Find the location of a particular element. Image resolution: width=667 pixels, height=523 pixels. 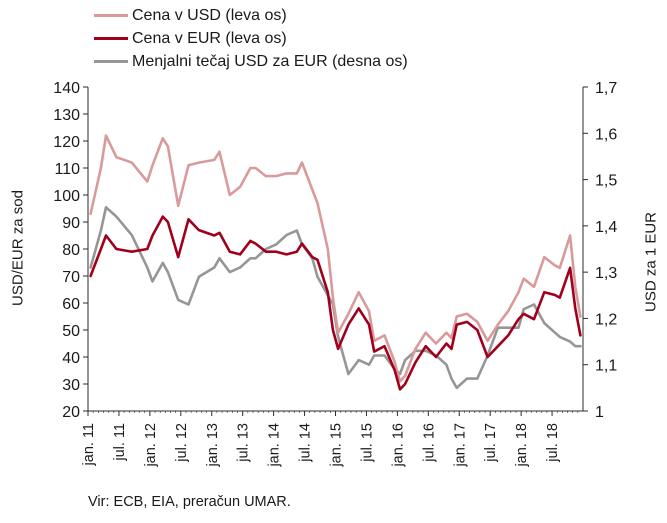

x-tick-label: jan. 12 is located at coordinates (151, 445).